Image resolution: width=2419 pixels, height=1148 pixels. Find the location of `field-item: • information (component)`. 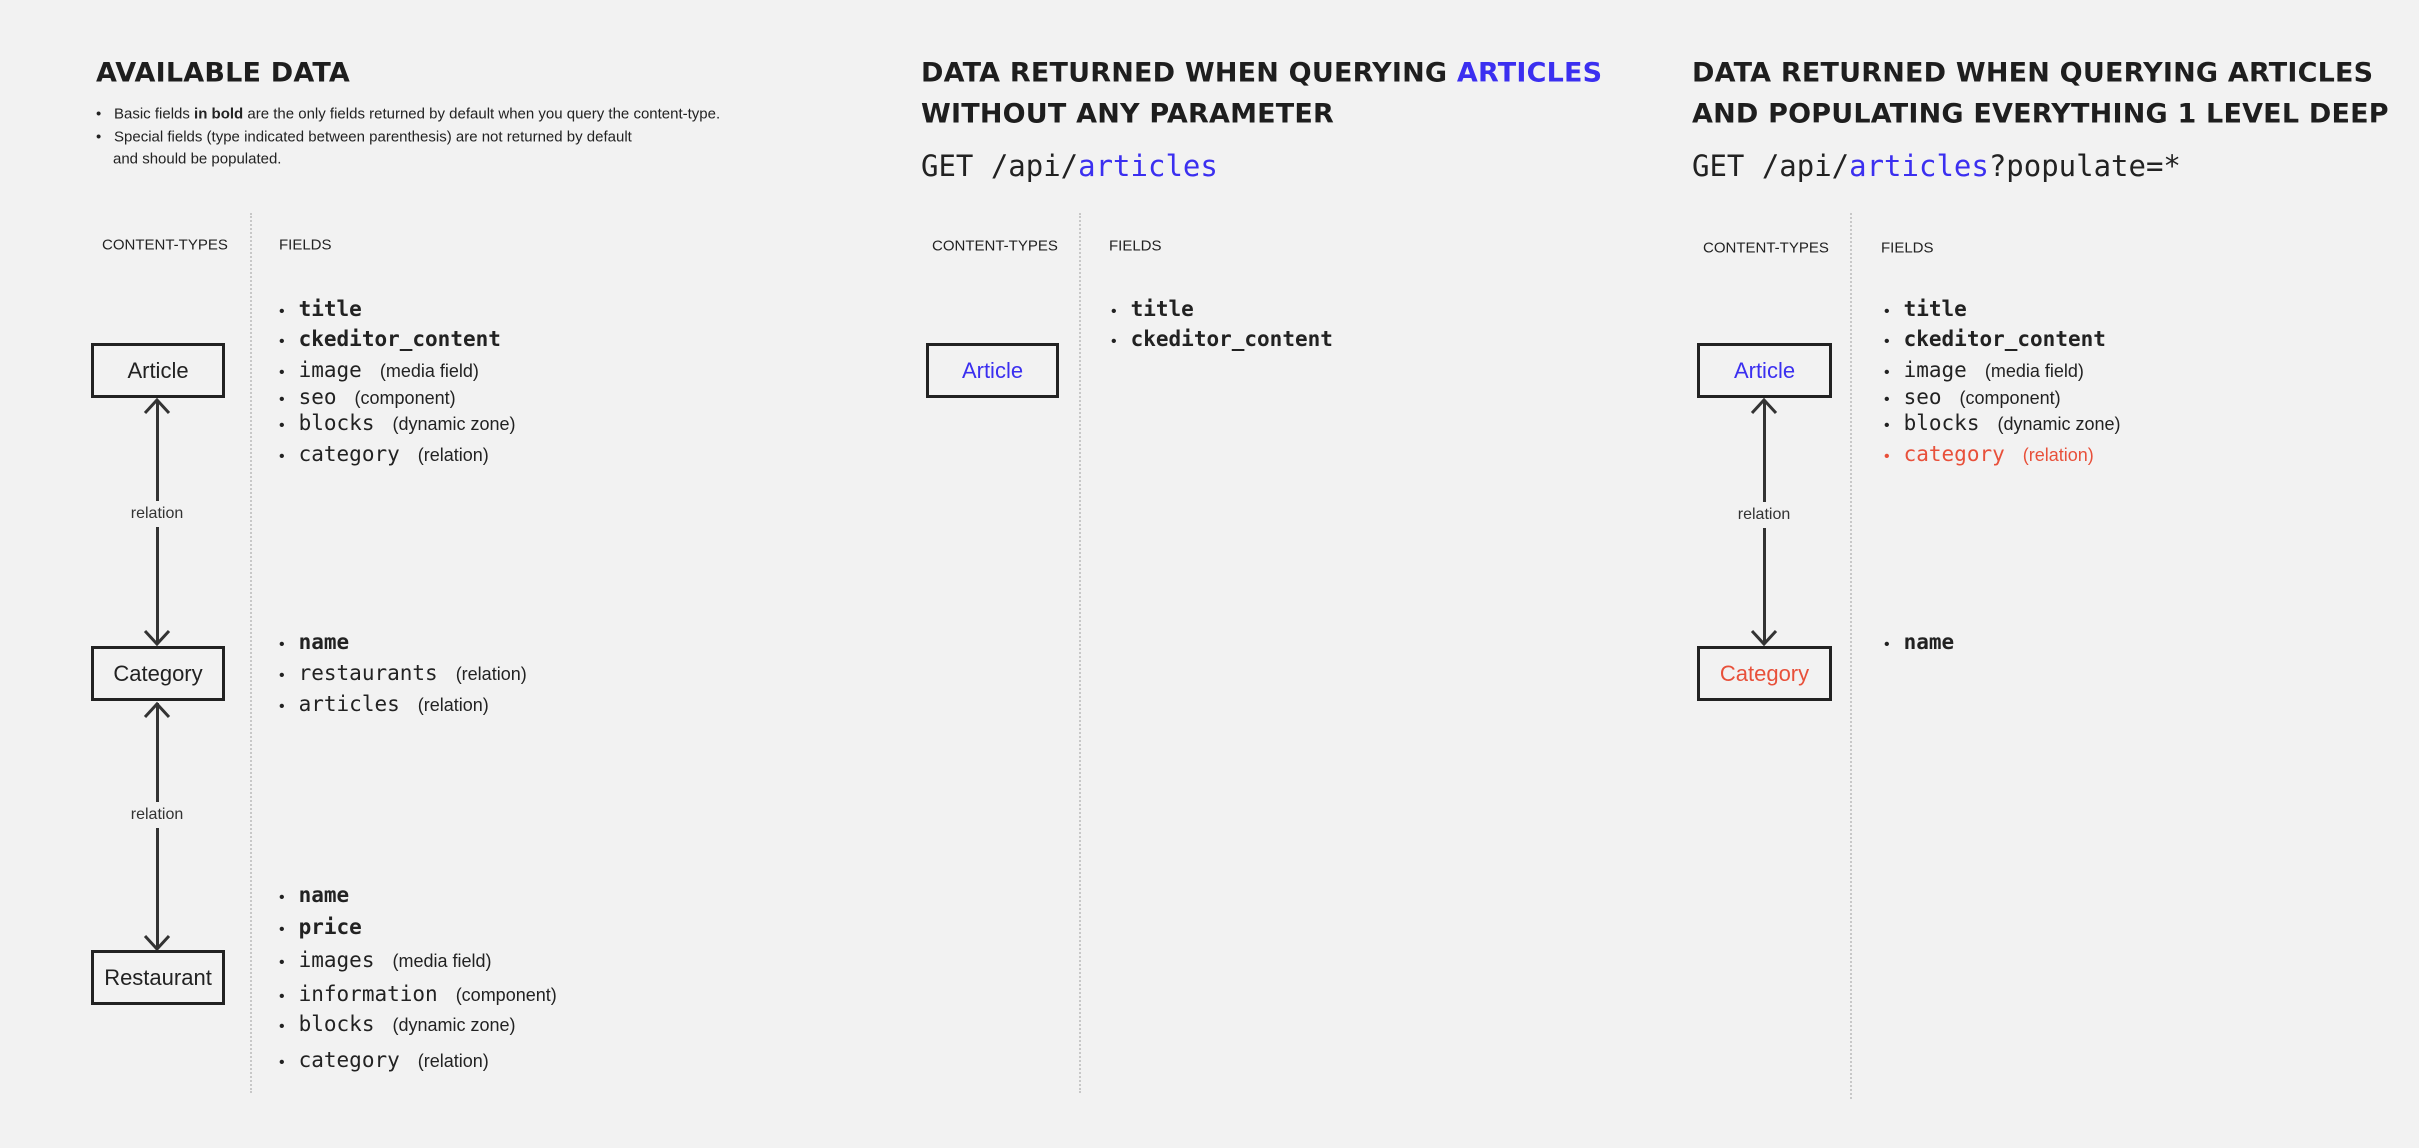

field-item: • information (component) is located at coordinates (418, 994).